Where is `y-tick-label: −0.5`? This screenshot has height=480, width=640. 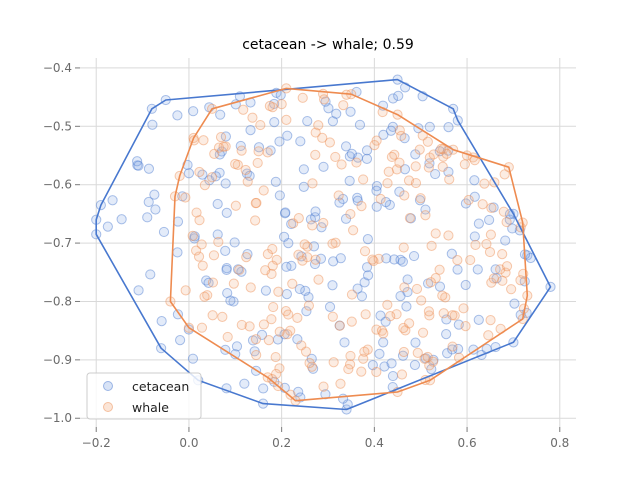 y-tick-label: −0.5 is located at coordinates (57, 126).